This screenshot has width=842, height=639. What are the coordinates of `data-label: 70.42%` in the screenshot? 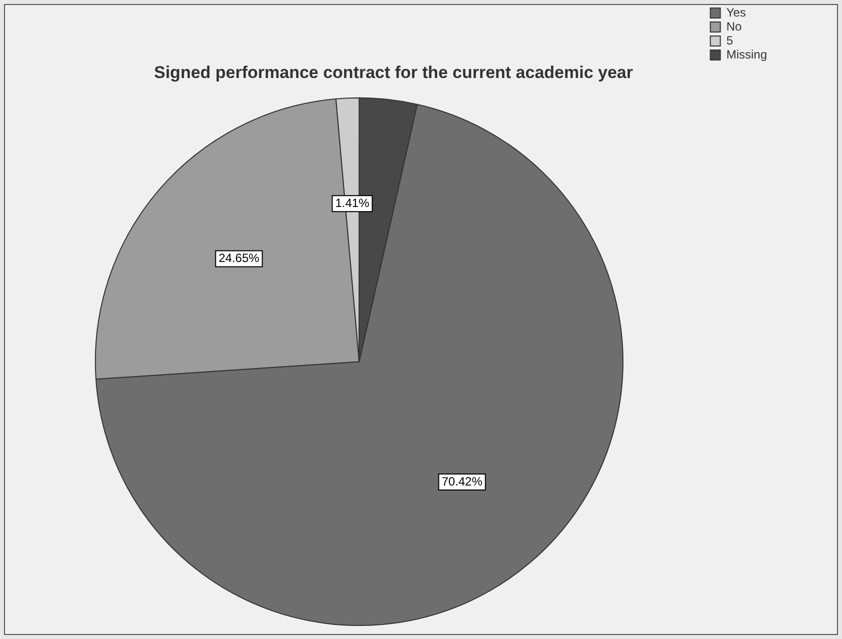 It's located at (462, 481).